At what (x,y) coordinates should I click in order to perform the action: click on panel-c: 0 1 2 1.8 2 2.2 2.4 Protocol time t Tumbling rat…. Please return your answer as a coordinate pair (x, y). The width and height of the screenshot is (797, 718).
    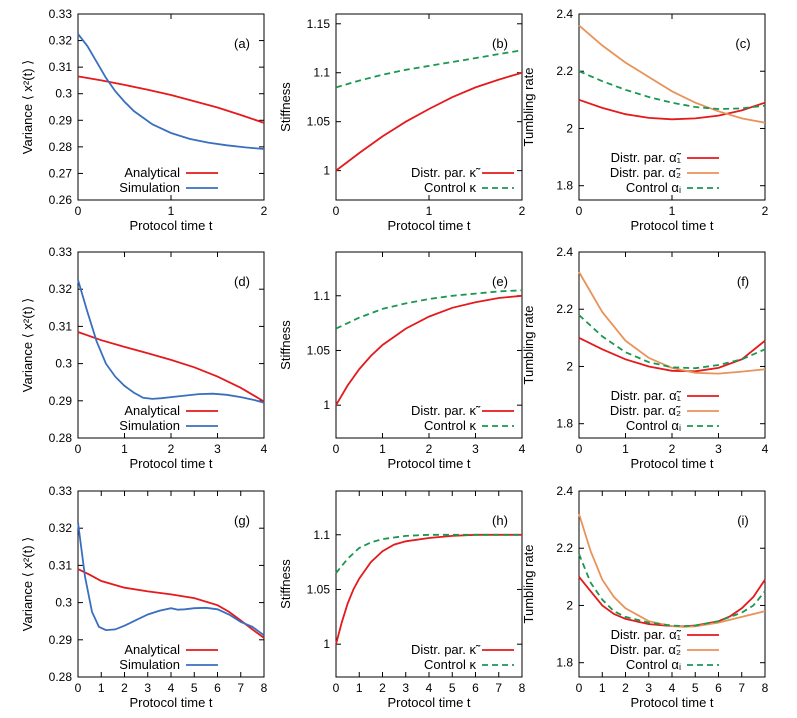
    Looking at the image, I should click on (645, 120).